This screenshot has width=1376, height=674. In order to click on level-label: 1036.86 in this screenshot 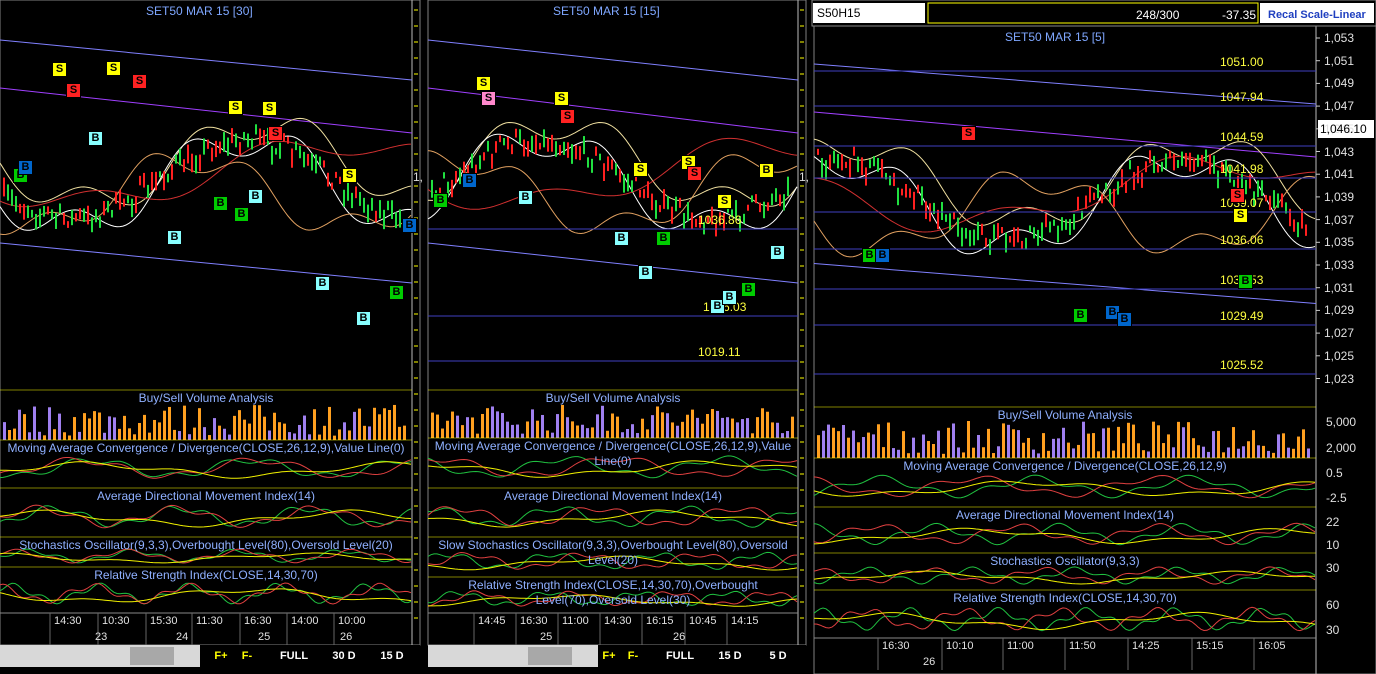, I will do `click(720, 220)`.